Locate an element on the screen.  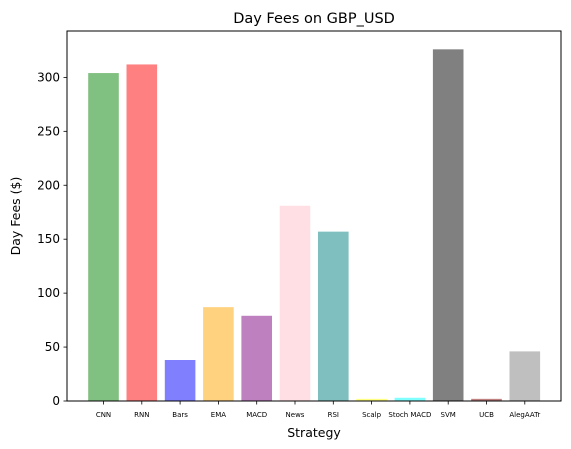
y-tick-label: 50 is located at coordinates (52, 347).